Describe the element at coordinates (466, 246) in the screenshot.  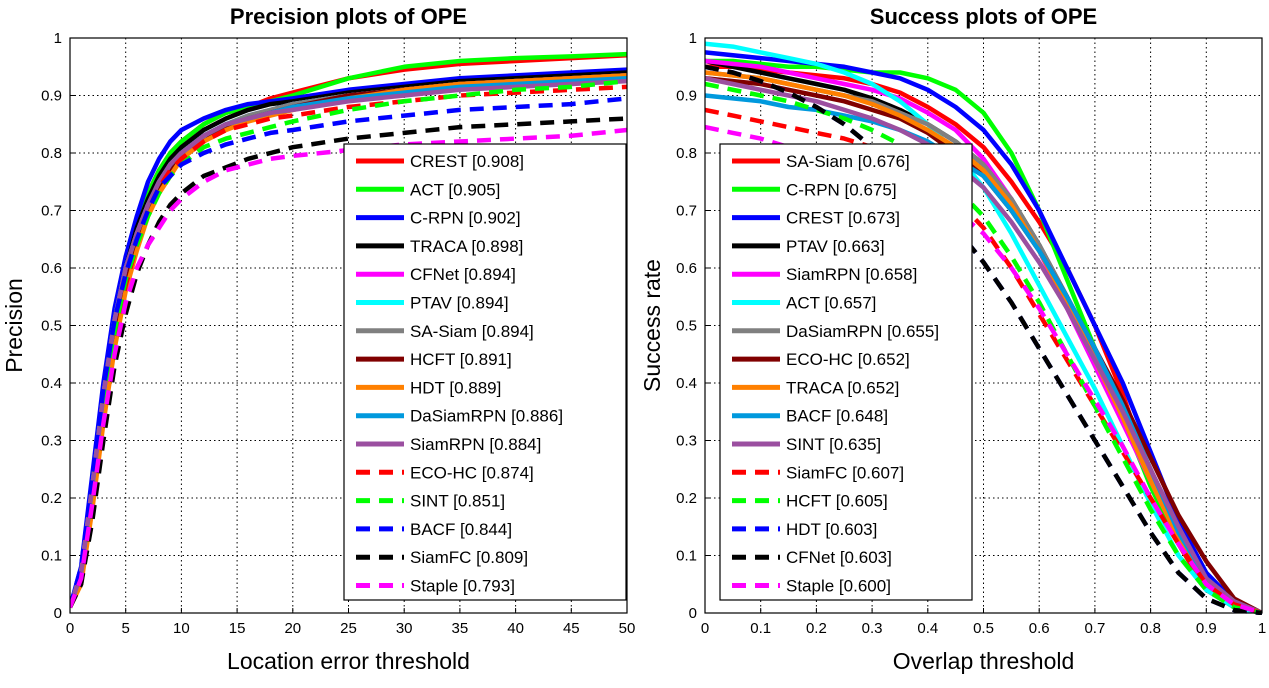
I see `precision-legend-label: TRACA [0.898]` at that location.